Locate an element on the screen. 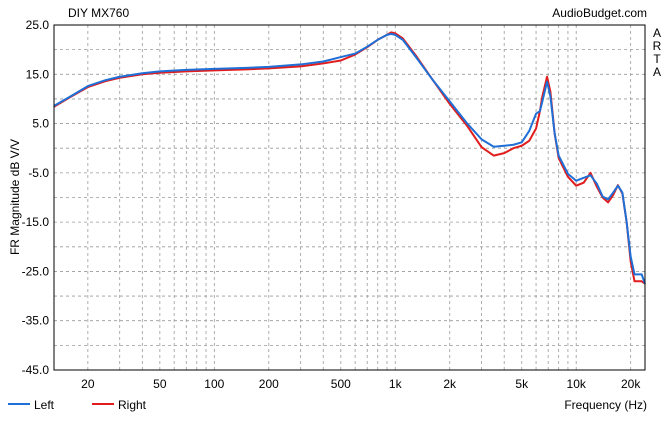 The image size is (671, 425). x-tick-label: 5k is located at coordinates (522, 384).